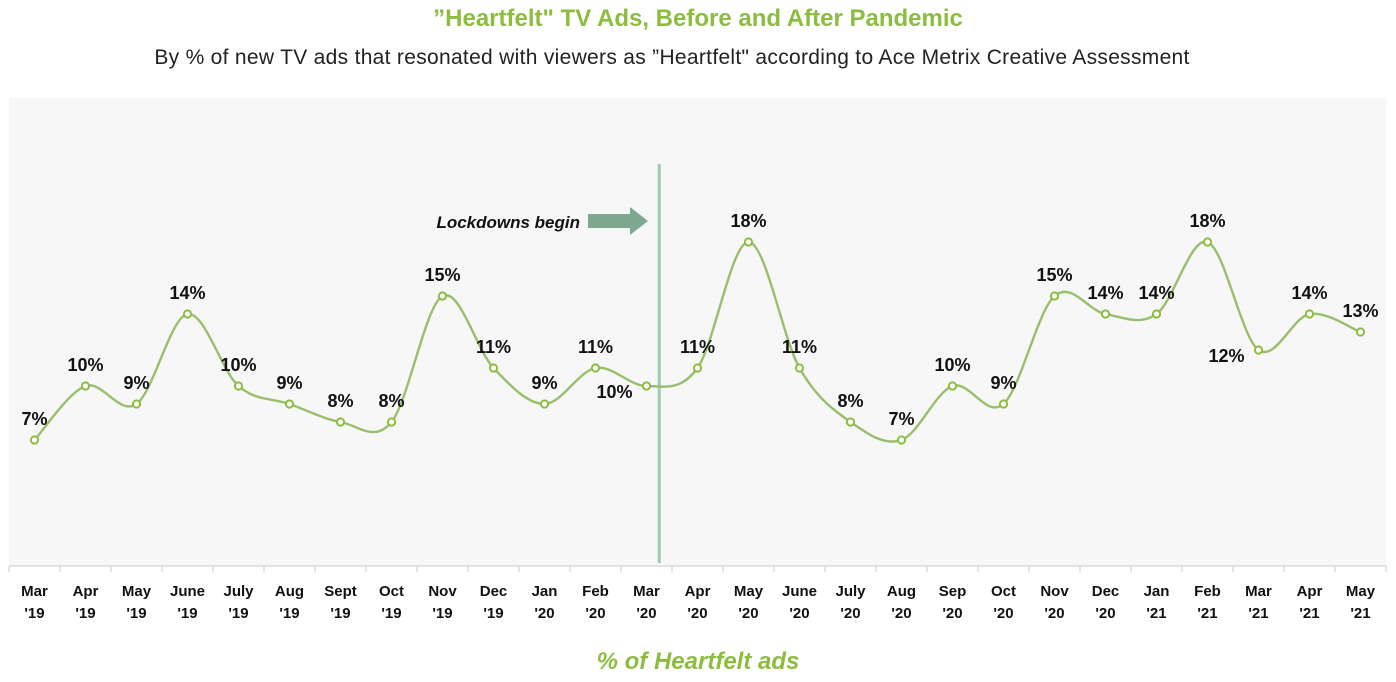 This screenshot has height=682, width=1396. Describe the element at coordinates (340, 591) in the screenshot. I see `x-tick-label-month: Sept` at that location.